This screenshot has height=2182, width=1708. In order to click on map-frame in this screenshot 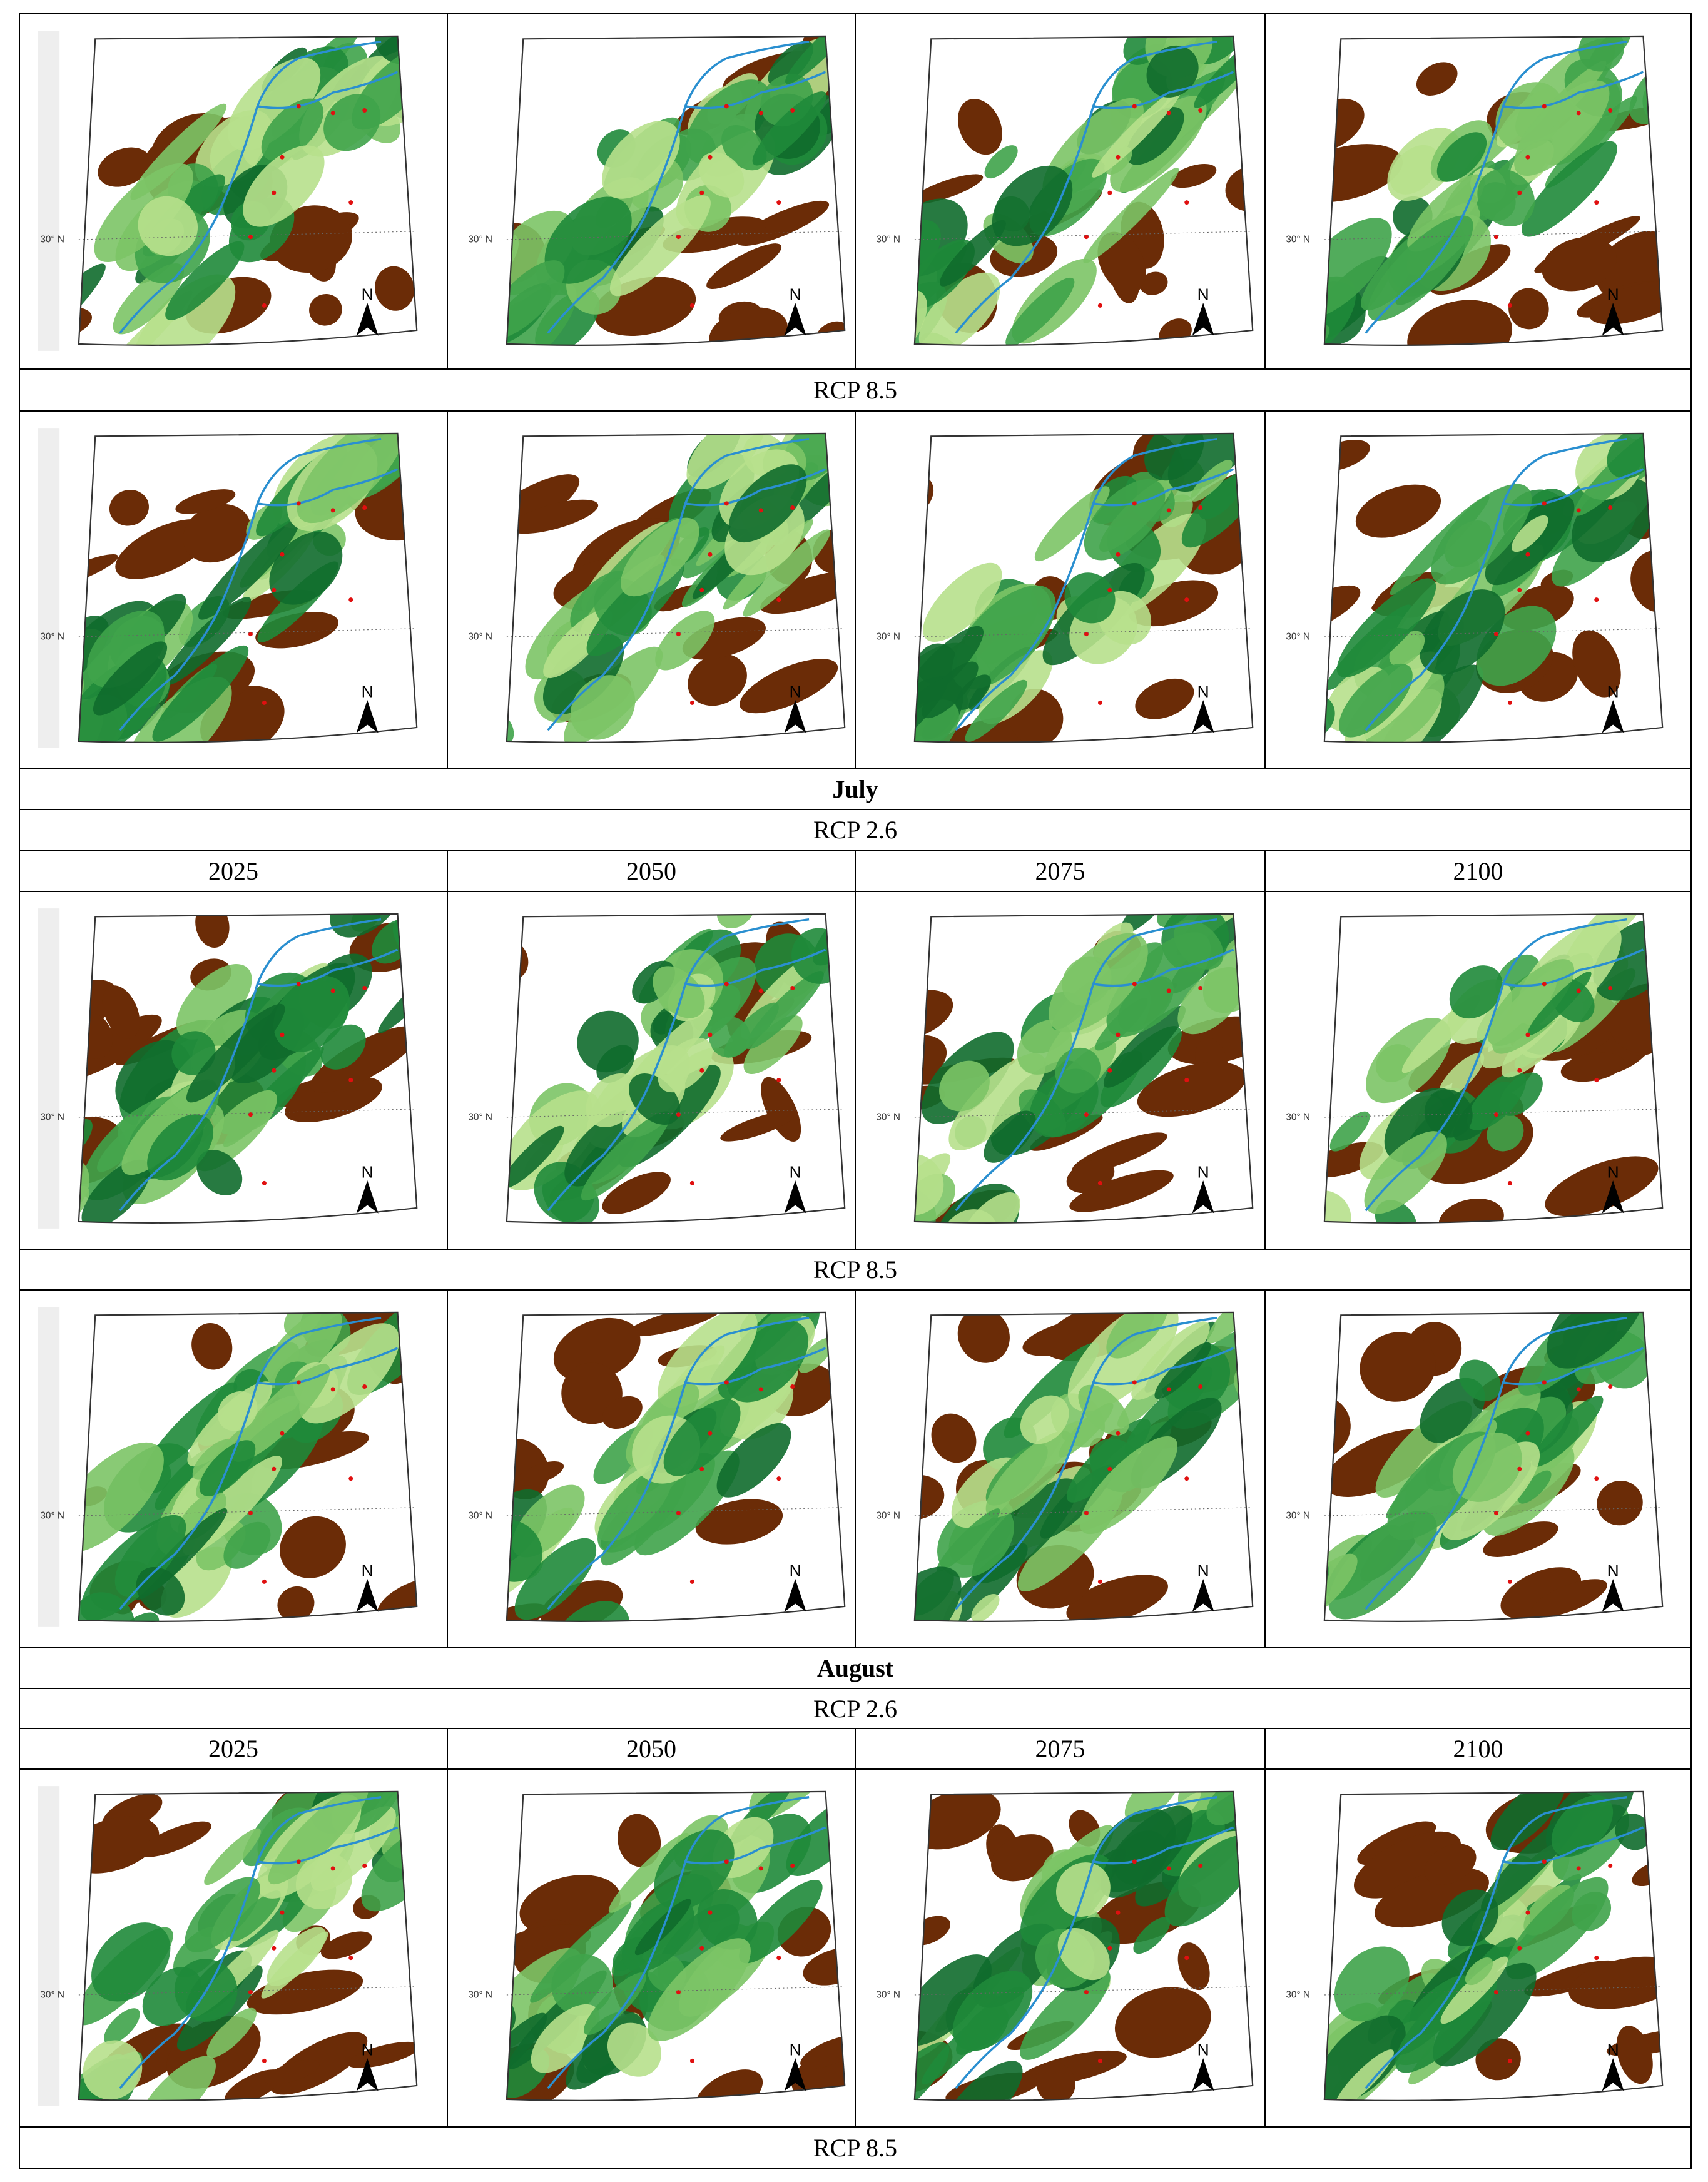, I will do `click(676, 1068)`.